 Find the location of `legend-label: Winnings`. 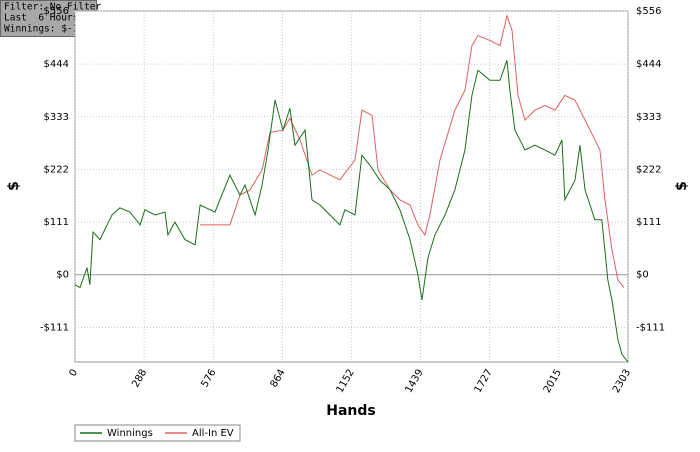

legend-label: Winnings is located at coordinates (130, 433).